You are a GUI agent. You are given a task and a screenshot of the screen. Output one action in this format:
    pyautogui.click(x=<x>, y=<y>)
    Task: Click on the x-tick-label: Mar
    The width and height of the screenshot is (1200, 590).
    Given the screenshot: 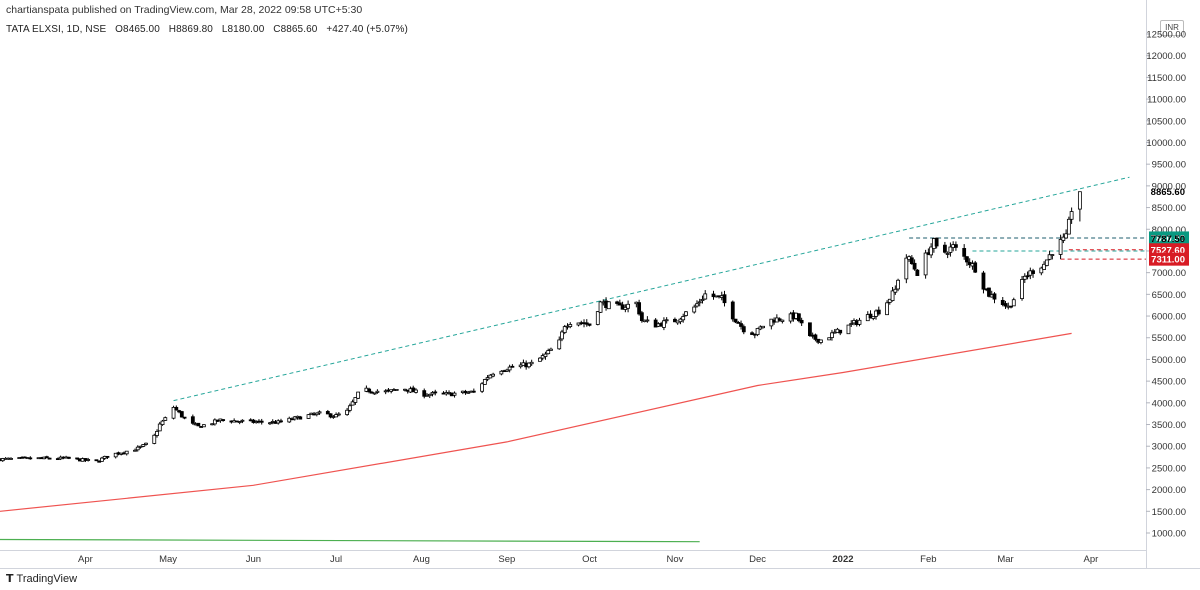 What is the action you would take?
    pyautogui.click(x=1005, y=559)
    